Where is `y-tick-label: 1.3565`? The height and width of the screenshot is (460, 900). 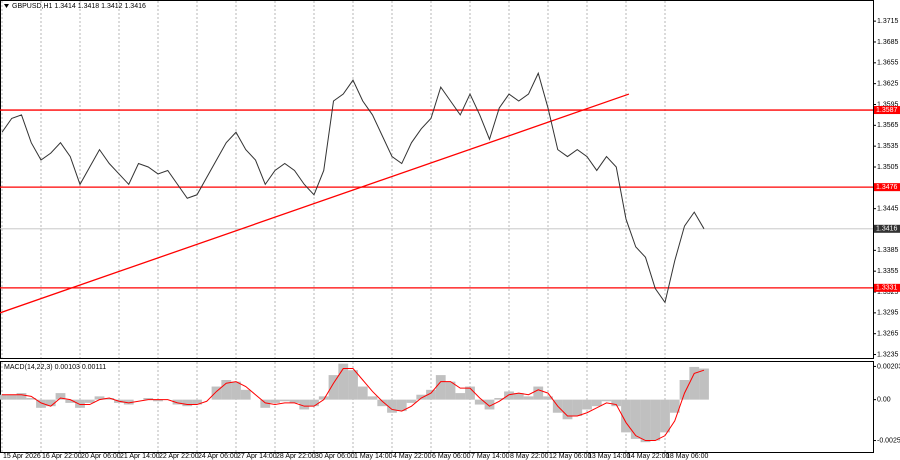 y-tick-label: 1.3565 is located at coordinates (888, 125).